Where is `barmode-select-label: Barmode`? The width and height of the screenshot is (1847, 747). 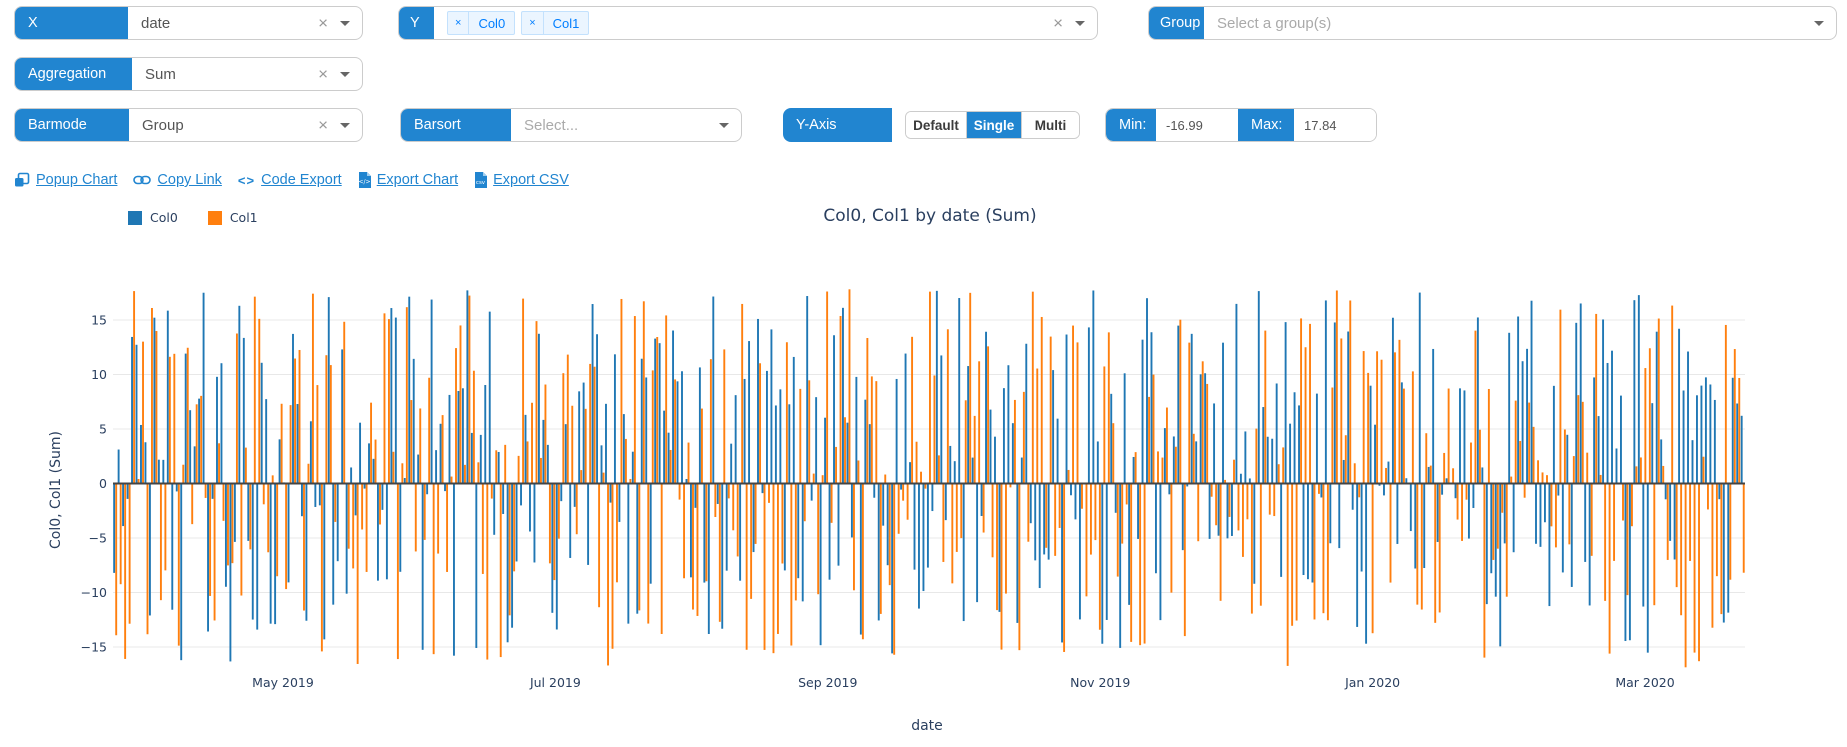
barmode-select-label: Barmode is located at coordinates (72, 125).